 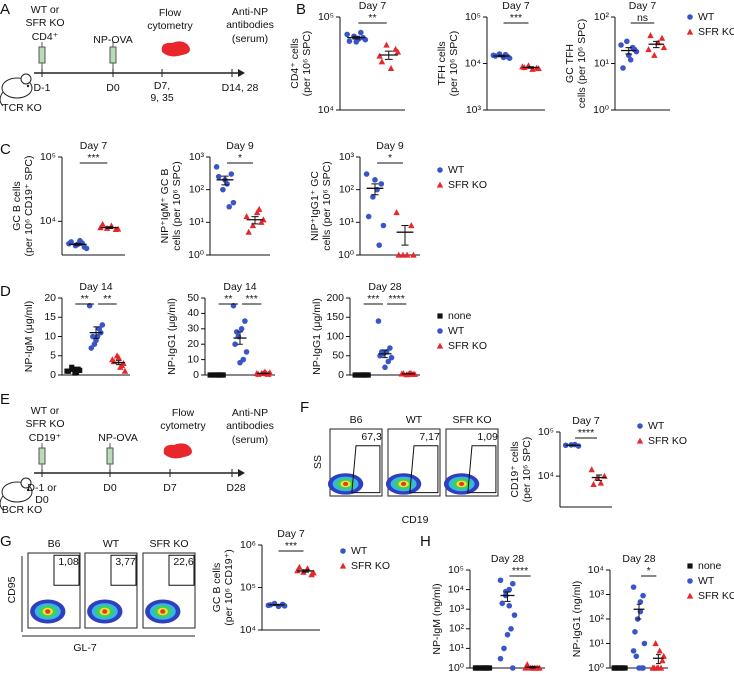 What do you see at coordinates (5, 291) in the screenshot?
I see `panel-letter: D` at bounding box center [5, 291].